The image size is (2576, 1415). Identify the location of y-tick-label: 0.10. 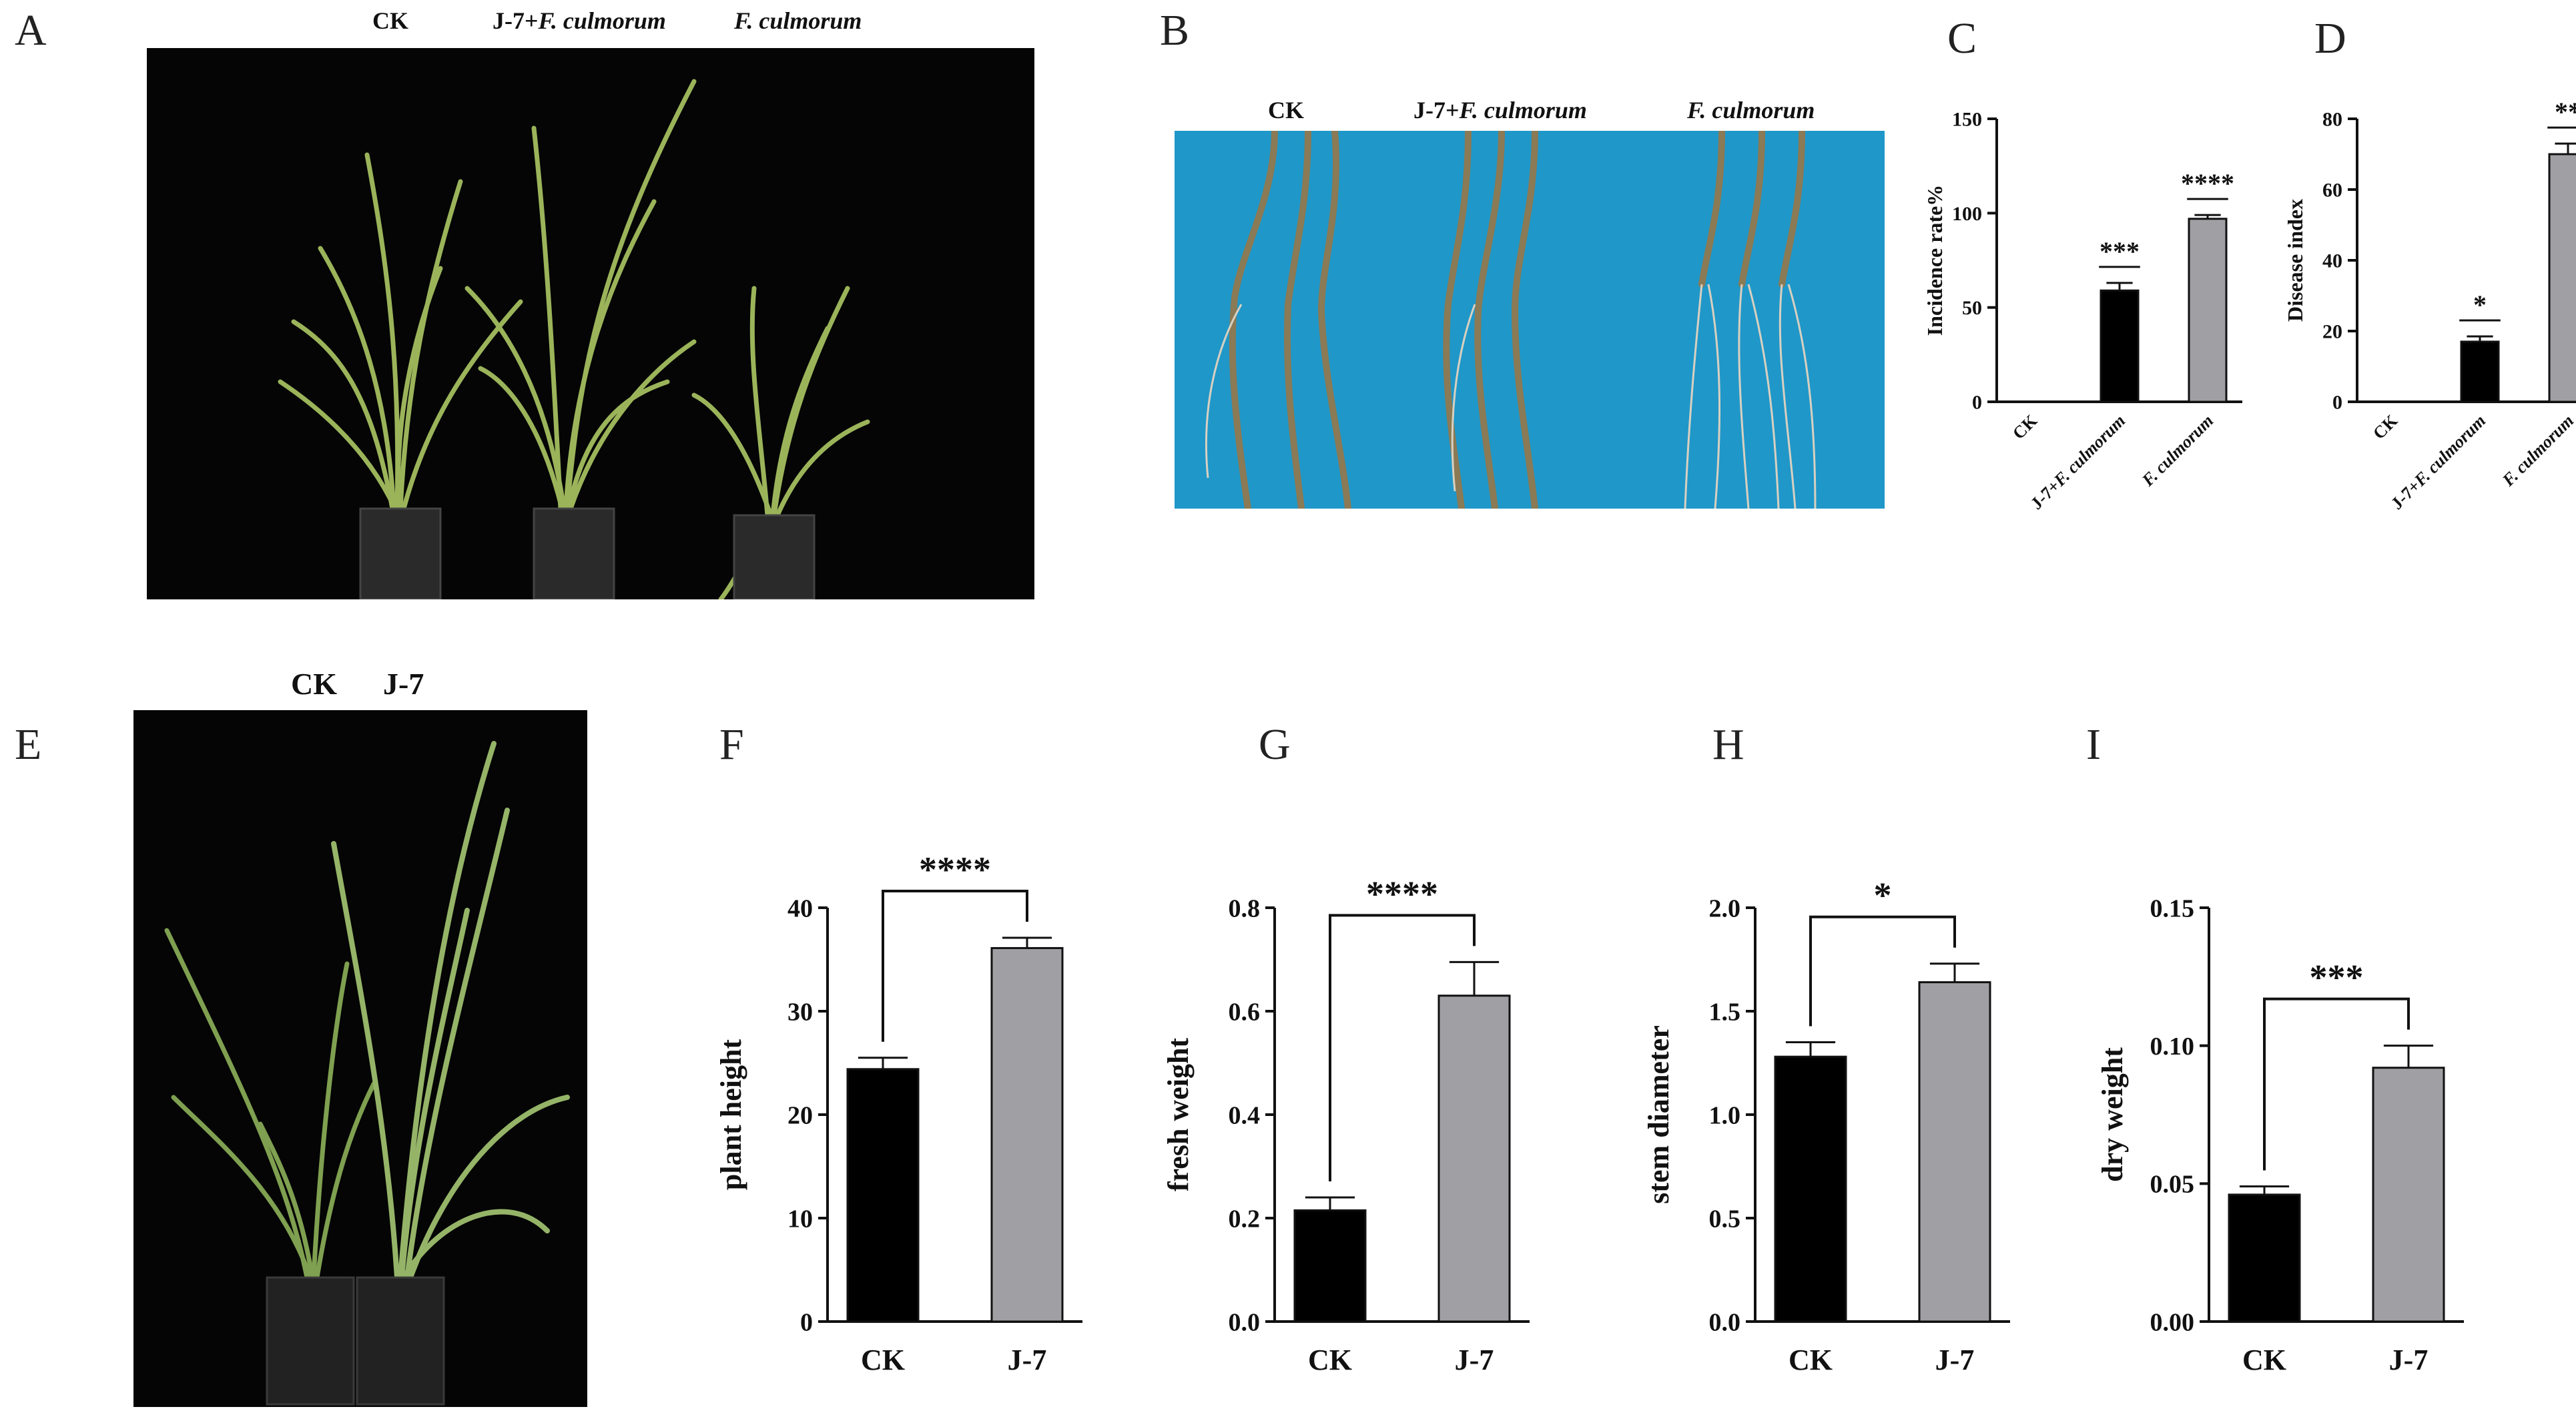
(2172, 1047).